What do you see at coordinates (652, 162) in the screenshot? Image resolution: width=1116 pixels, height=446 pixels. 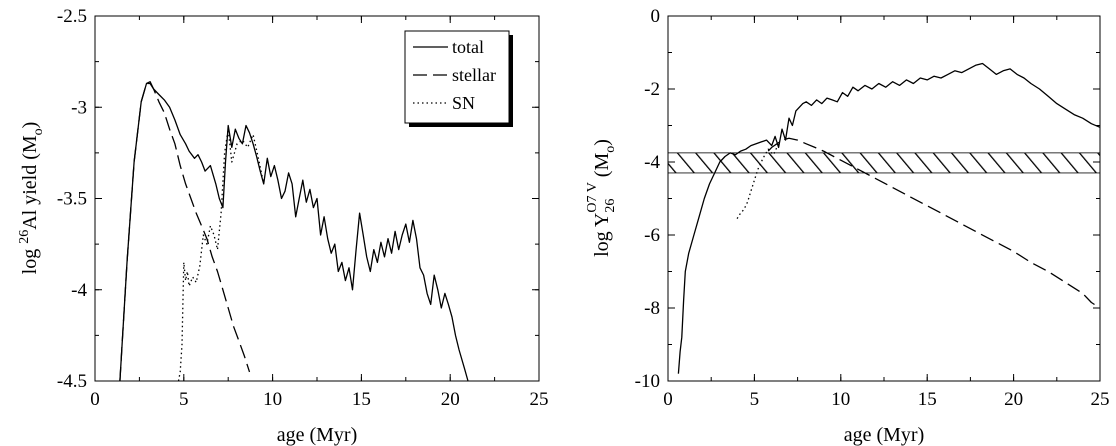 I see `right-ytick-label: -4` at bounding box center [652, 162].